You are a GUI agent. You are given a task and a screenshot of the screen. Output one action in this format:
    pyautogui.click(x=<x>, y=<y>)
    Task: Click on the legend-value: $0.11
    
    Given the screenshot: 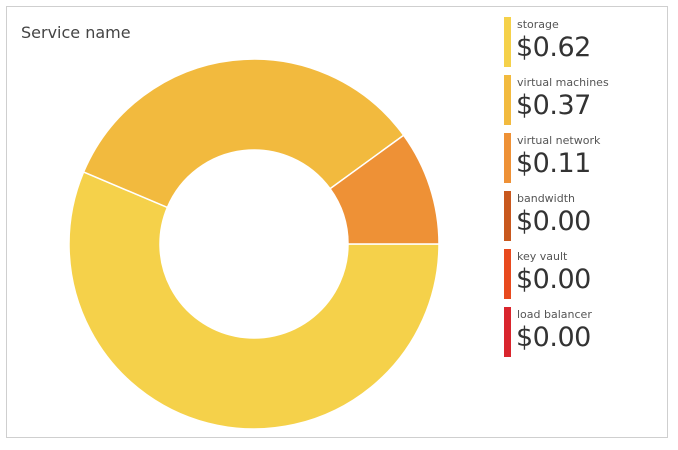 What is the action you would take?
    pyautogui.click(x=553, y=163)
    